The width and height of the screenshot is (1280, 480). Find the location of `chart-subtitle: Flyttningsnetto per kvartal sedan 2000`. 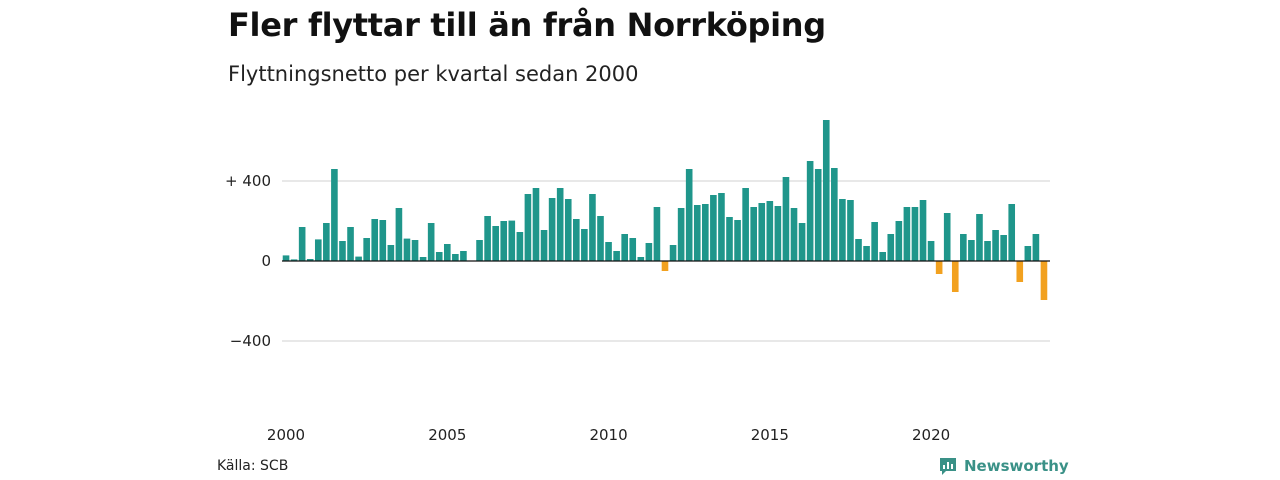

chart-subtitle: Flyttningsnetto per kvartal sedan 2000 is located at coordinates (433, 74).